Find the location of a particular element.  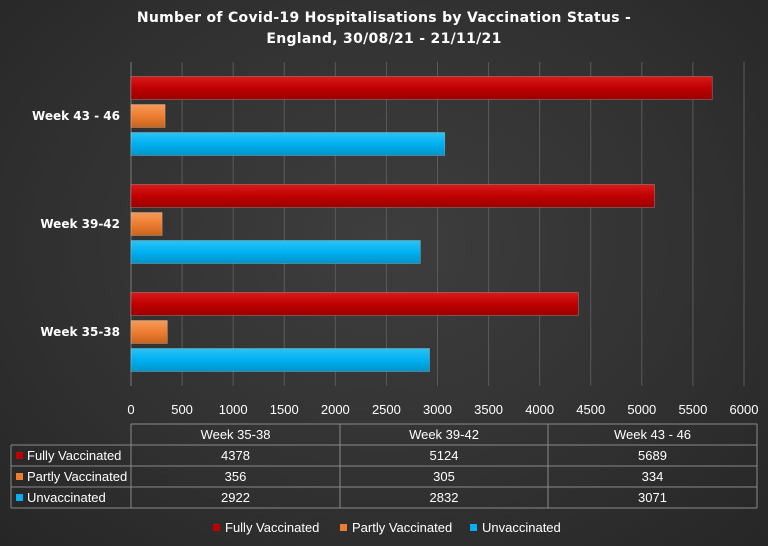

legend-unvaccinated-swatch is located at coordinates (473, 527).